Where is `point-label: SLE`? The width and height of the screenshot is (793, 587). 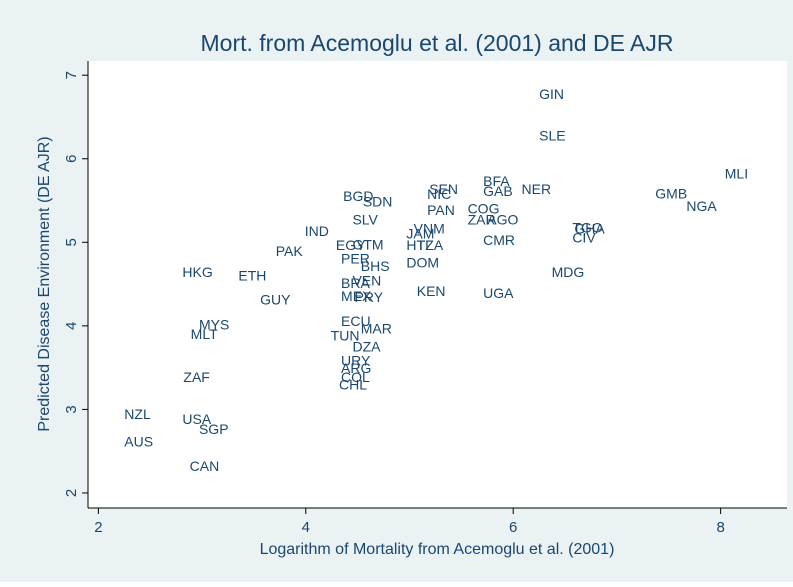 point-label: SLE is located at coordinates (552, 136).